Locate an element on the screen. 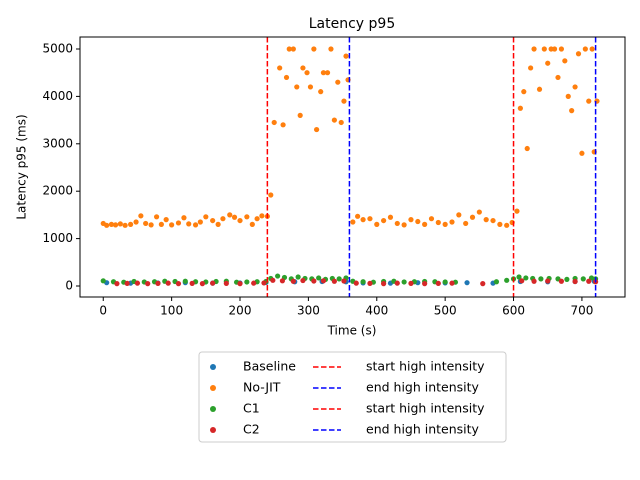 The width and height of the screenshot is (640, 480). chart-title: Latency p95 is located at coordinates (352, 24).